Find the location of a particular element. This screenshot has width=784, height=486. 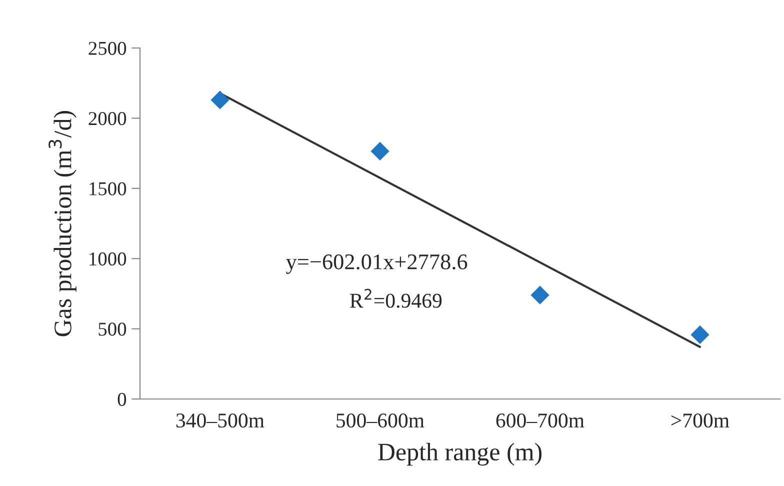

y-tick-label: 2000 is located at coordinates (107, 119).